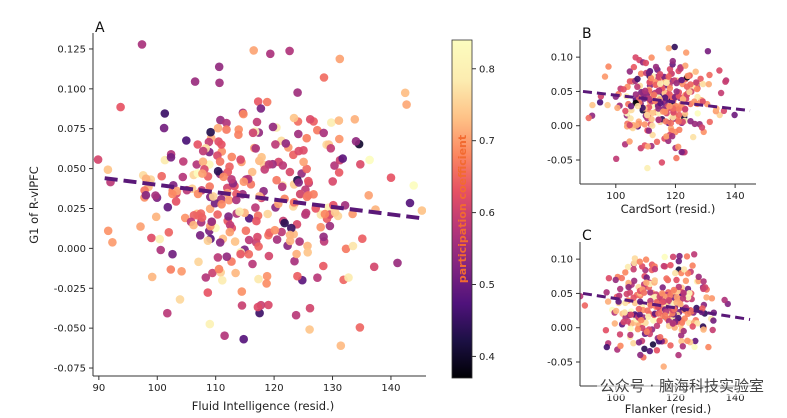 This screenshot has width=787, height=418. I want to click on x-tick-label: 120, so click(274, 388).